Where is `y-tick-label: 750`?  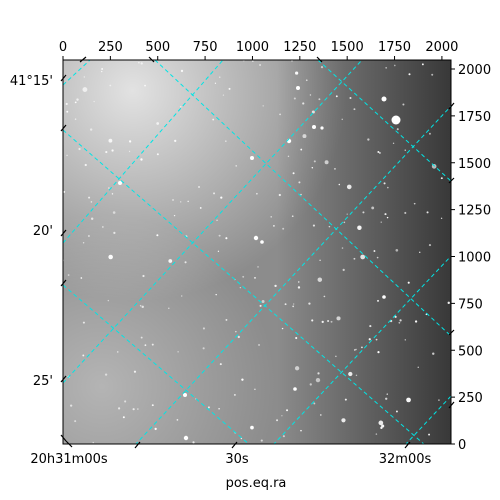
y-tick-label: 750 is located at coordinates (470, 304).